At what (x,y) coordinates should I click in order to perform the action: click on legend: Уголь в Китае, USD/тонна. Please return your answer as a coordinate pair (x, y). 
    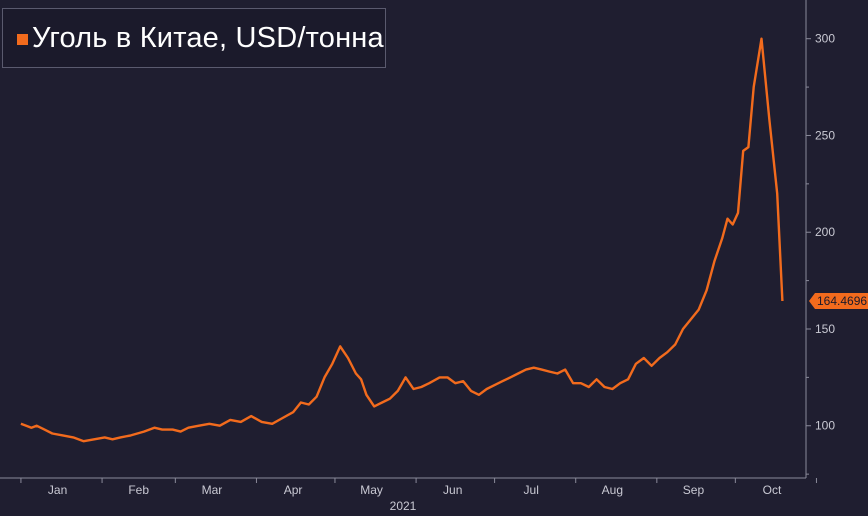
    Looking at the image, I should click on (194, 38).